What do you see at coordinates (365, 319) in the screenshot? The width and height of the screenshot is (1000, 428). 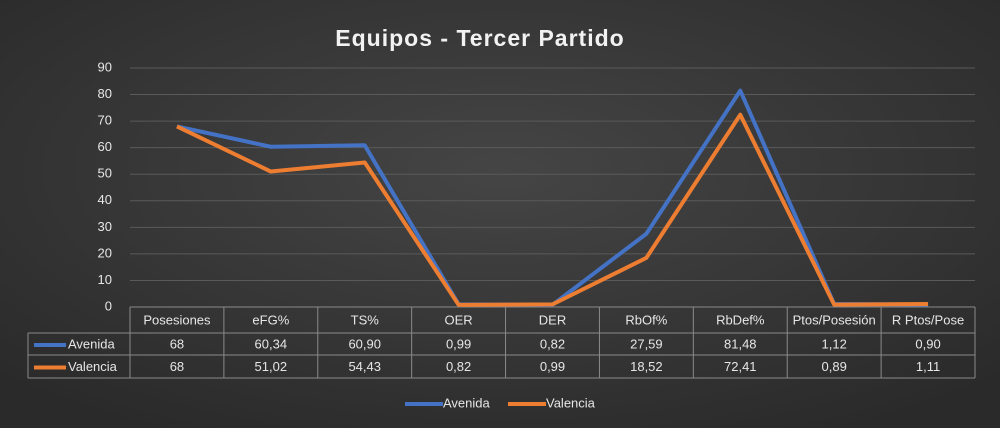 I see `x-tick-label: TS%` at bounding box center [365, 319].